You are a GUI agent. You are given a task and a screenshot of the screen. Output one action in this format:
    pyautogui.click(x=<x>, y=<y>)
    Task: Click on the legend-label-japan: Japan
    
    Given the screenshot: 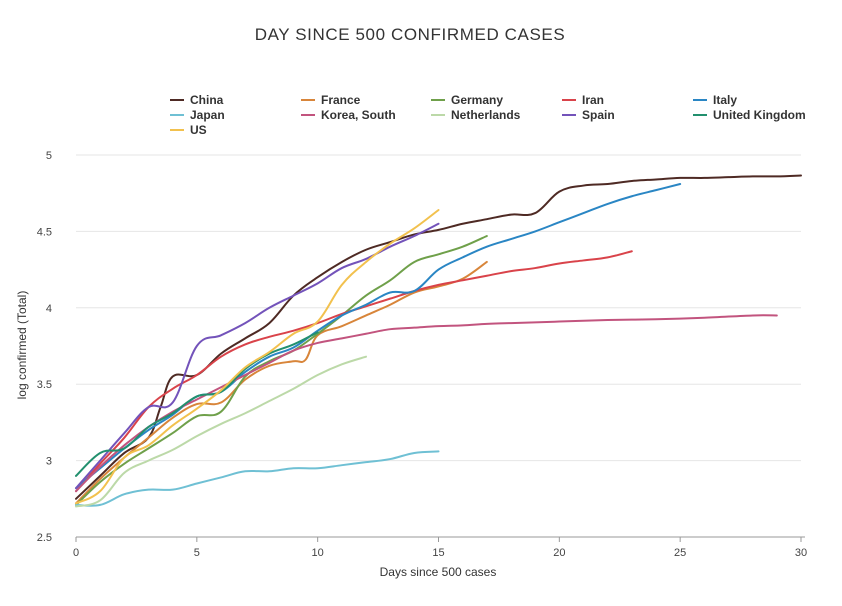 What is the action you would take?
    pyautogui.click(x=207, y=115)
    